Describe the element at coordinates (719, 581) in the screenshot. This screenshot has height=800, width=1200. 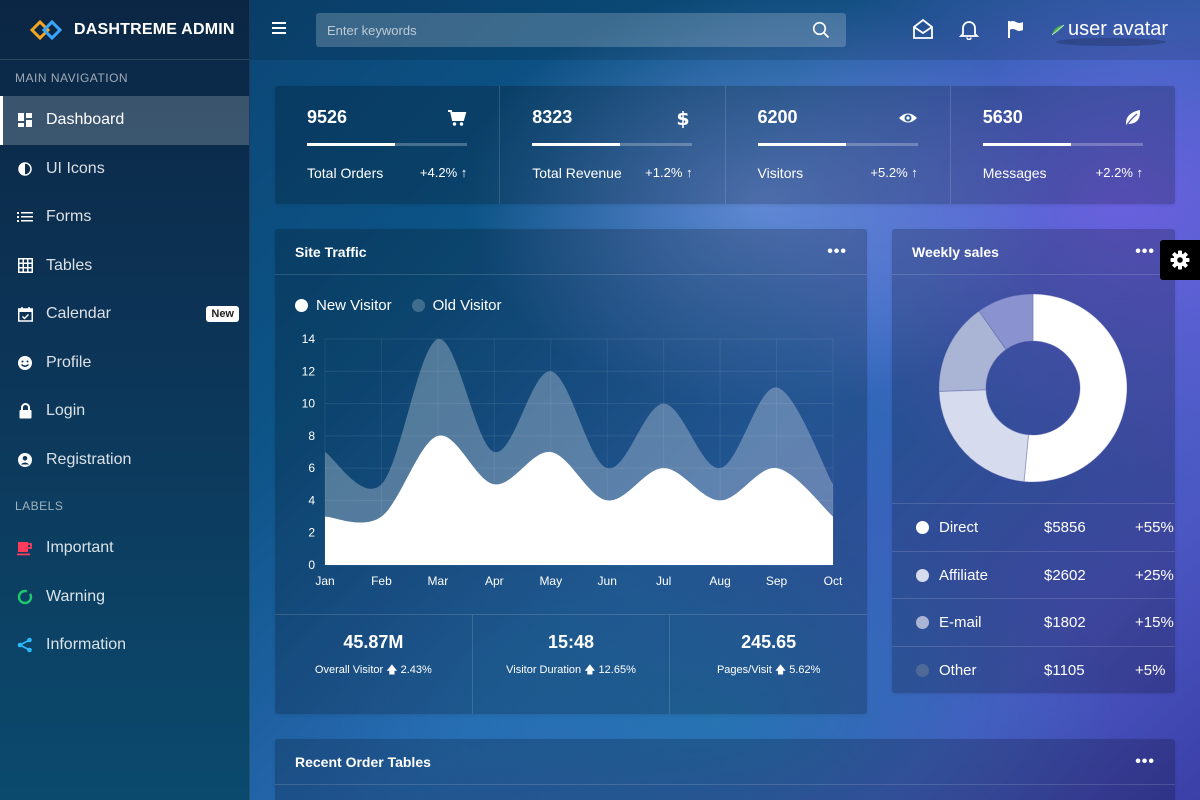
I see `x-tick-label: Aug` at that location.